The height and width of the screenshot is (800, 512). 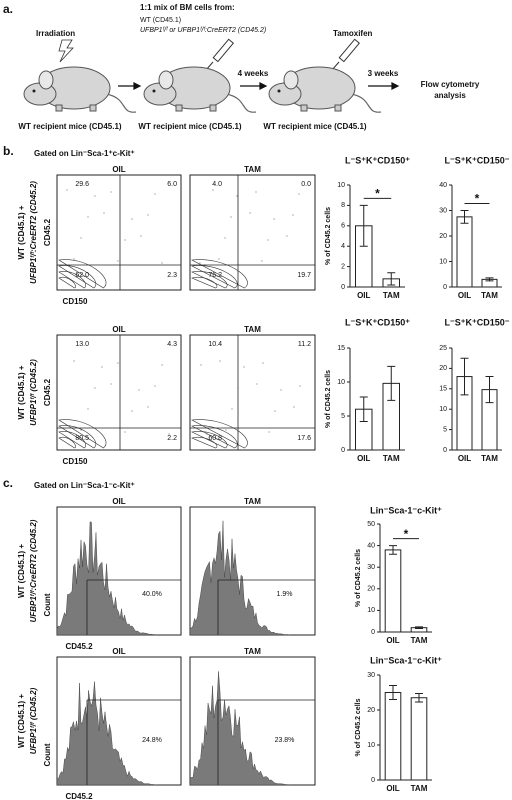 I want to click on gate-value: 40.0%, so click(x=152, y=594).